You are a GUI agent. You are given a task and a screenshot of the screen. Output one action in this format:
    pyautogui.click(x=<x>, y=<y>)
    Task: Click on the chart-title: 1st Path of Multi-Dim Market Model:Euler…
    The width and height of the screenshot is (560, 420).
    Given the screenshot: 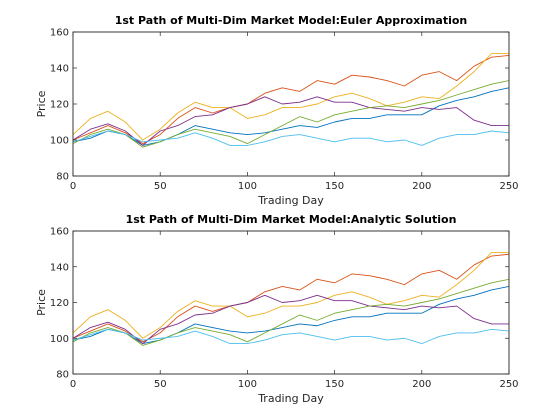 What is the action you would take?
    pyautogui.click(x=291, y=20)
    